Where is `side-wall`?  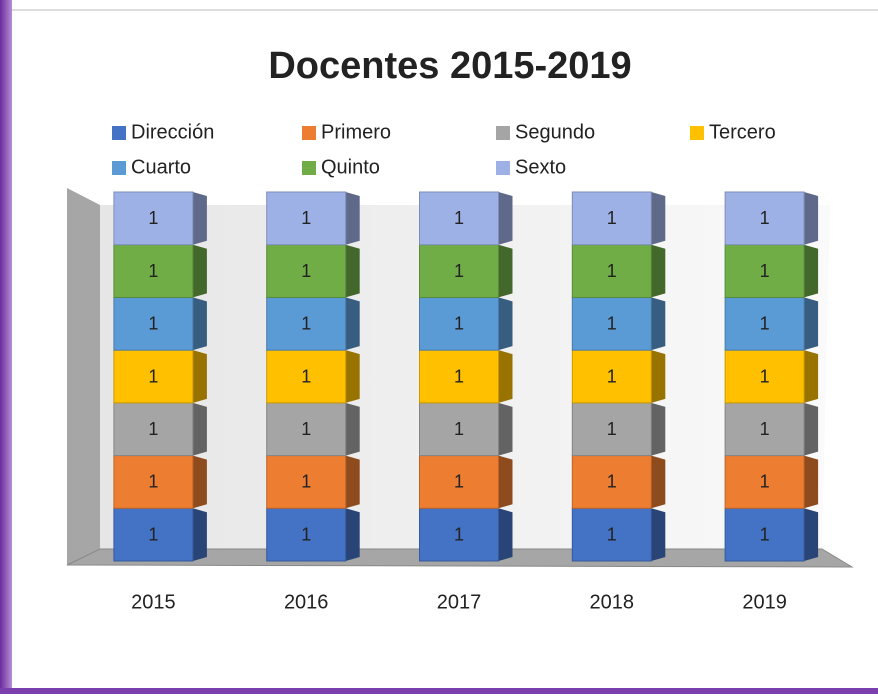
side-wall is located at coordinates (83, 376).